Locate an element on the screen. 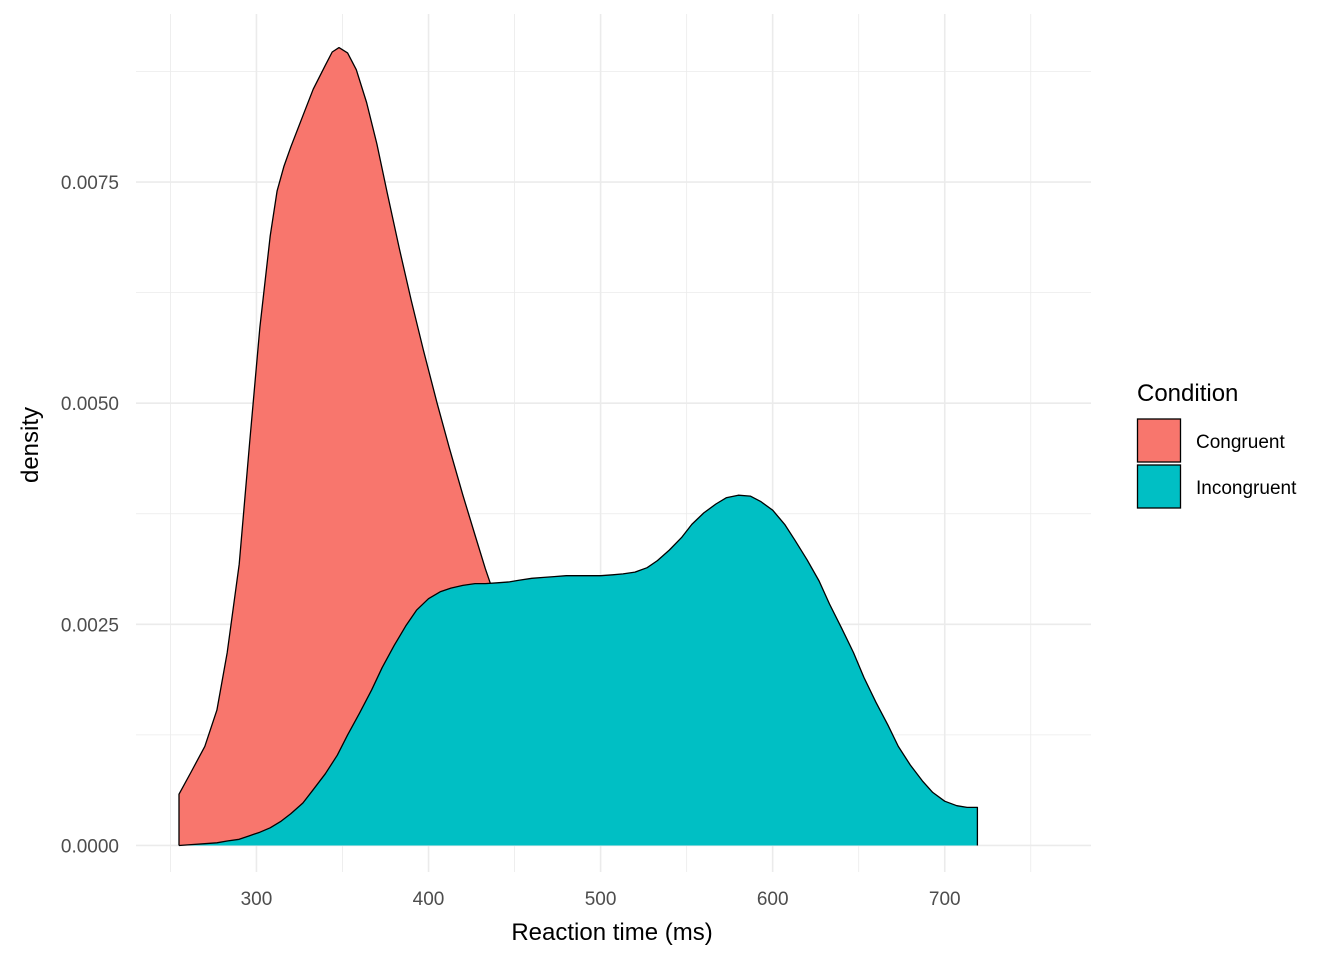  y-axis-title: density is located at coordinates (30, 445).